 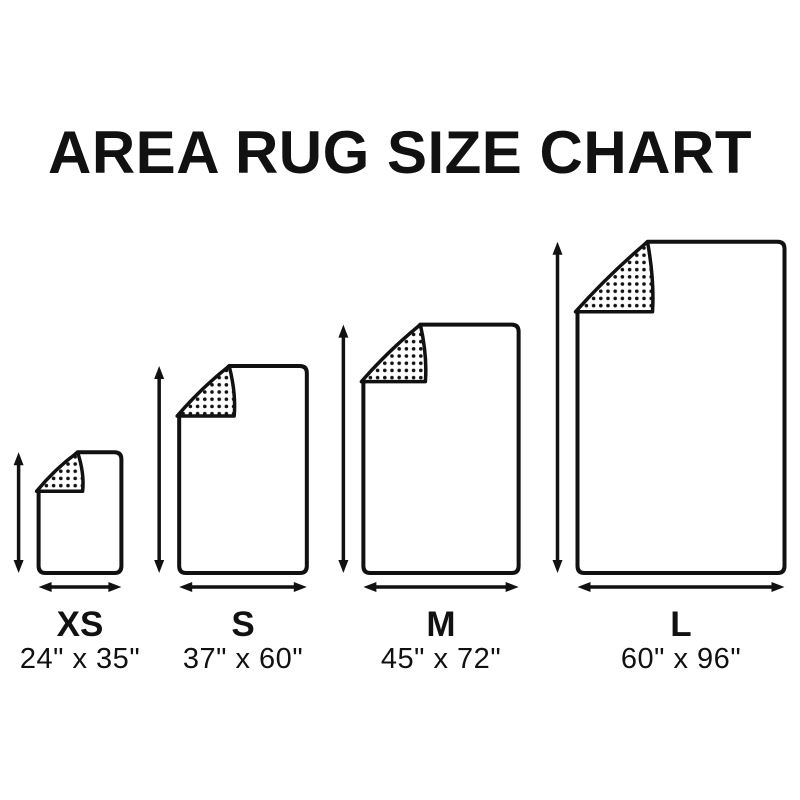 What do you see at coordinates (512, 587) in the screenshot?
I see `width-arrow-head-right-m` at bounding box center [512, 587].